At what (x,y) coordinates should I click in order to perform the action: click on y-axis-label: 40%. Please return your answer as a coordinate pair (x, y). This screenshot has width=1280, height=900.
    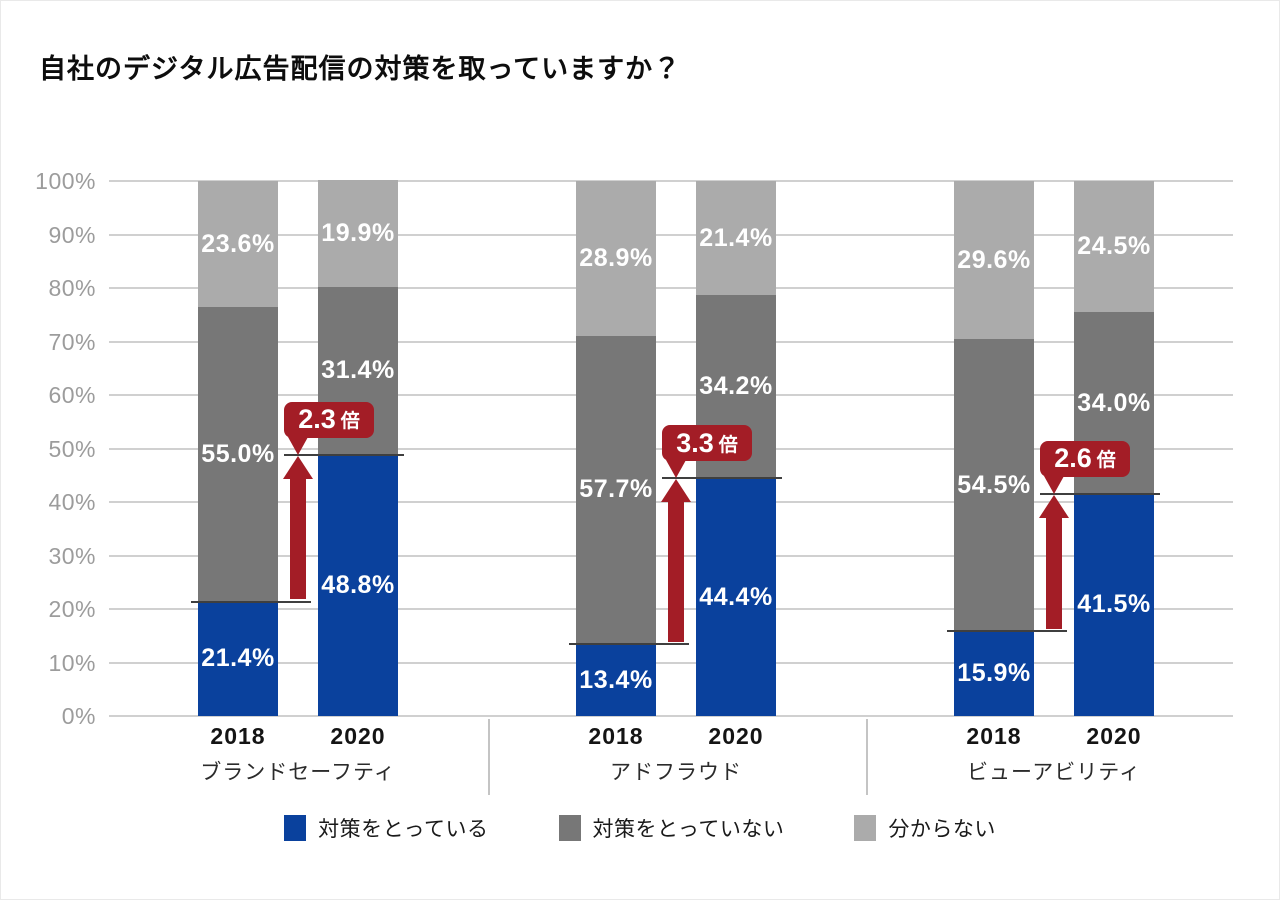
    Looking at the image, I should click on (72, 502).